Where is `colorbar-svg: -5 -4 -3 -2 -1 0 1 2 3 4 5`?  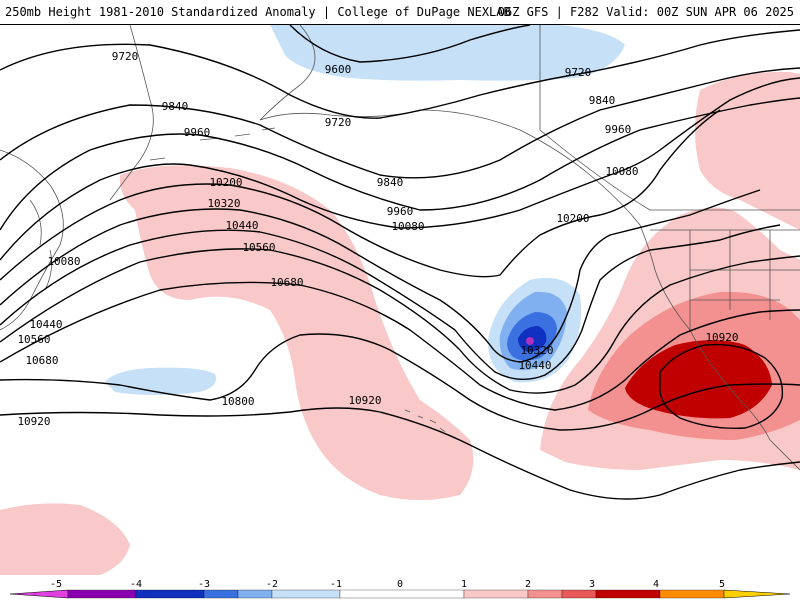 colorbar-svg: -5 -4 -3 -2 -1 0 1 2 3 4 5 is located at coordinates (400, 589).